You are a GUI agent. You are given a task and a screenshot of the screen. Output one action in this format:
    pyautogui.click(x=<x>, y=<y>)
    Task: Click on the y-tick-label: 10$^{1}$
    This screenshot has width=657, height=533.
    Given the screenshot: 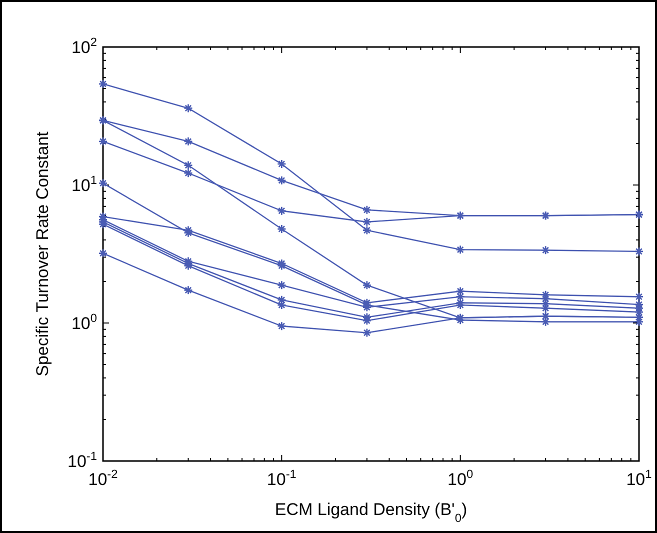 What is the action you would take?
    pyautogui.click(x=84, y=184)
    